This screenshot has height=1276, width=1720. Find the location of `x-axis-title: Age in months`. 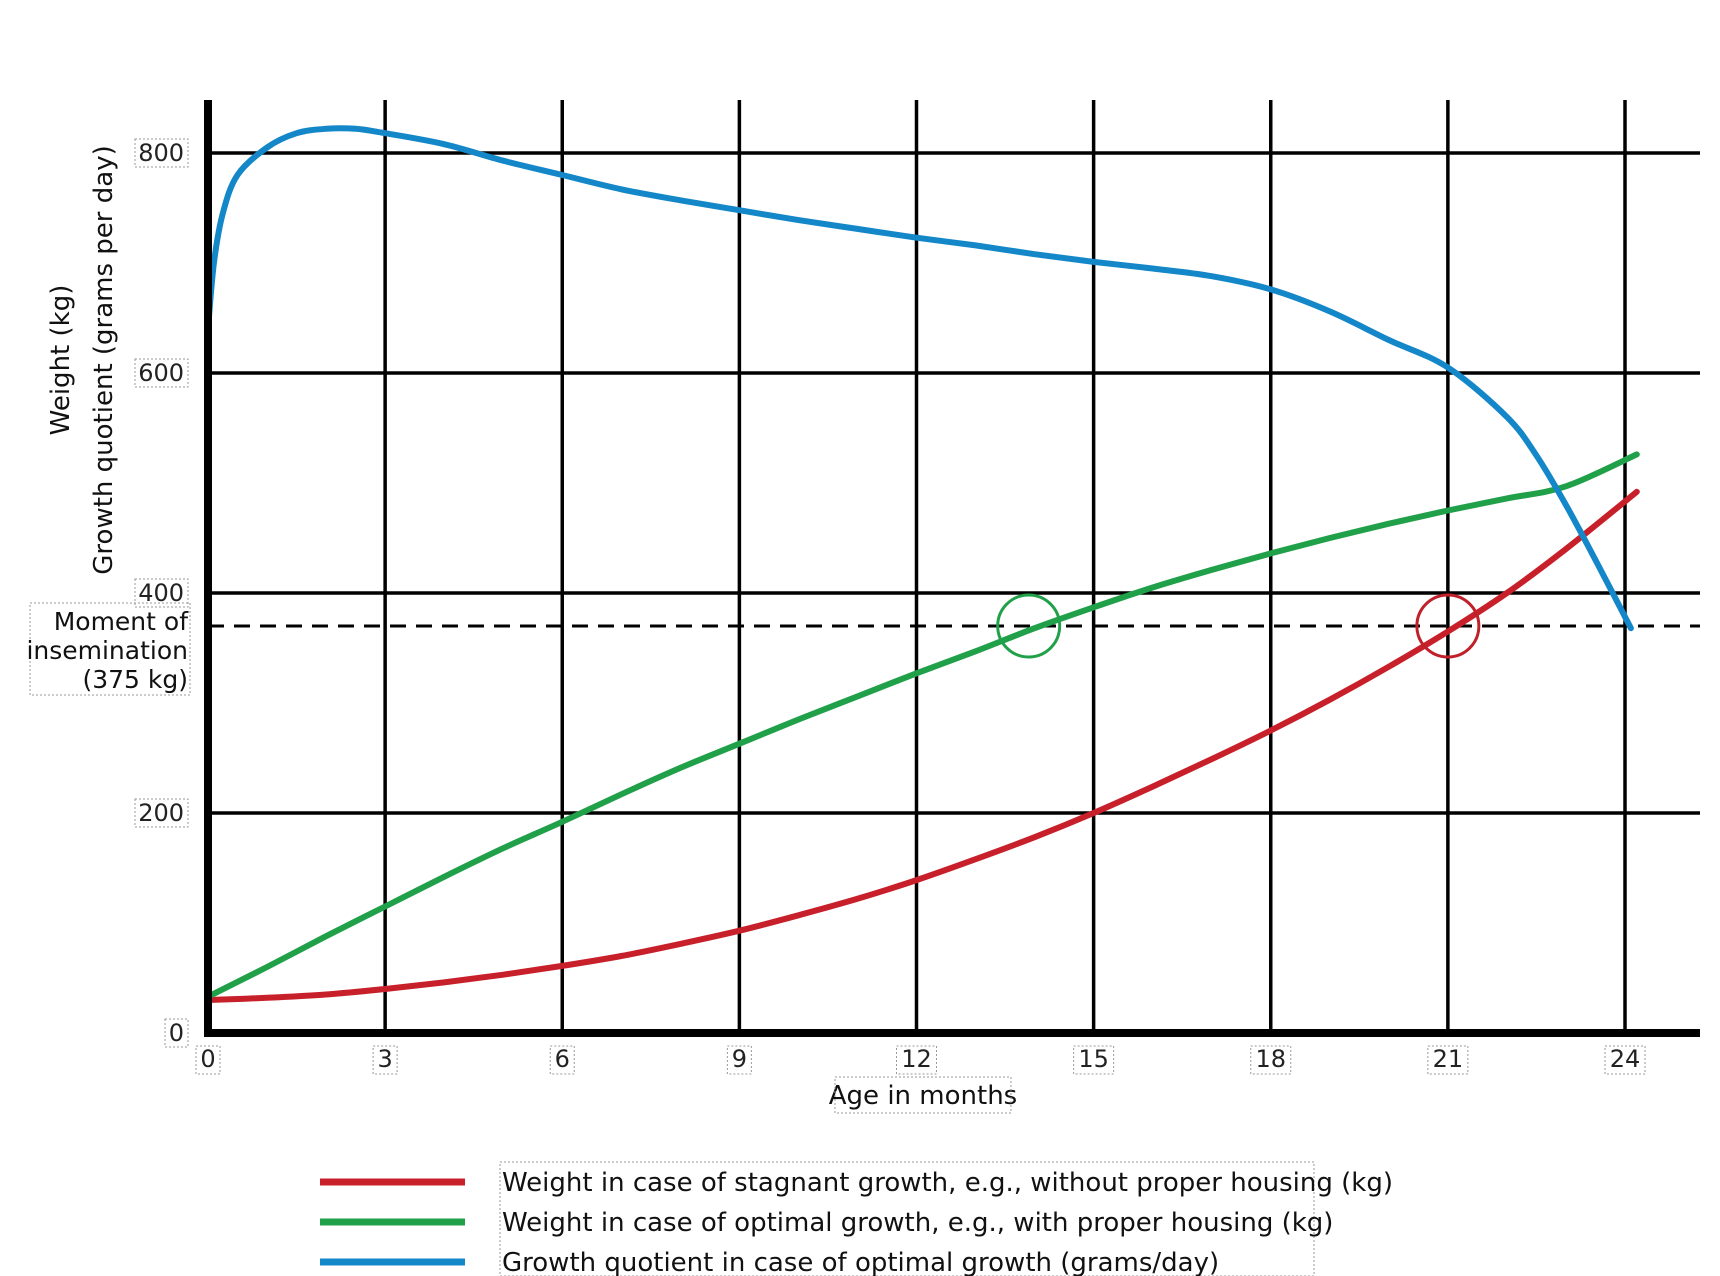

x-axis-title: Age in months is located at coordinates (923, 1096).